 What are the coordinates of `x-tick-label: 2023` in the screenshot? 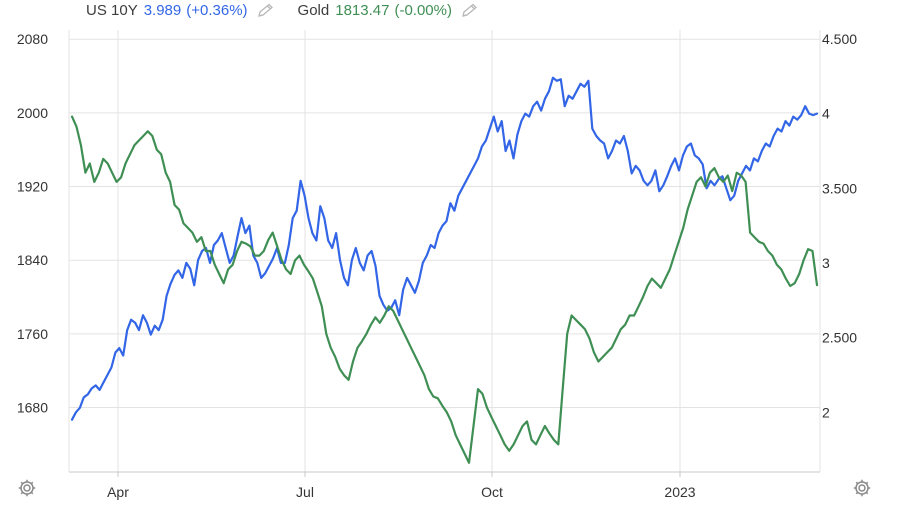 It's located at (679, 492).